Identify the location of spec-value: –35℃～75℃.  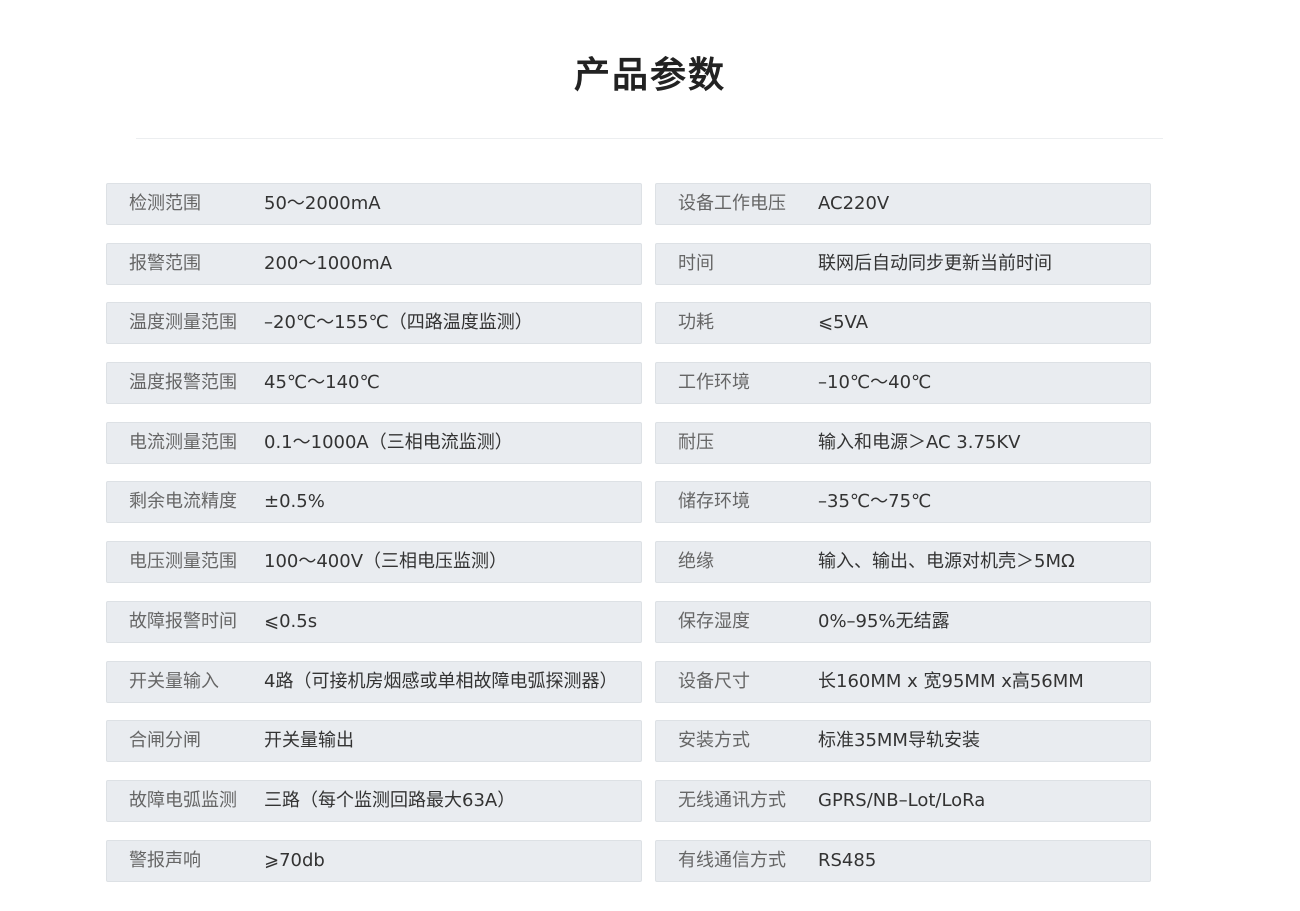
(875, 502).